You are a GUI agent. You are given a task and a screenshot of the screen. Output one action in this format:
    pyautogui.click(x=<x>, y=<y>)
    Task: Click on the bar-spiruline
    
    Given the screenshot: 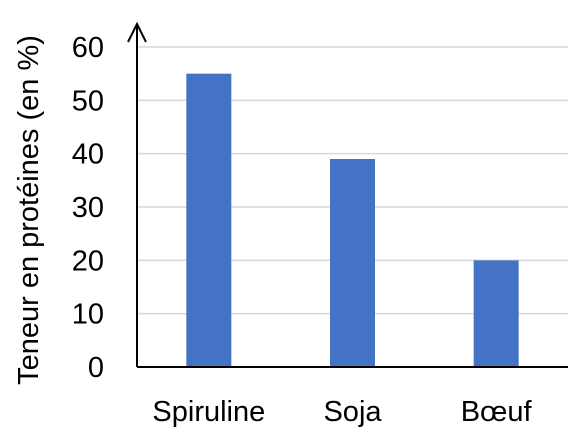 What is the action you would take?
    pyautogui.click(x=209, y=220)
    